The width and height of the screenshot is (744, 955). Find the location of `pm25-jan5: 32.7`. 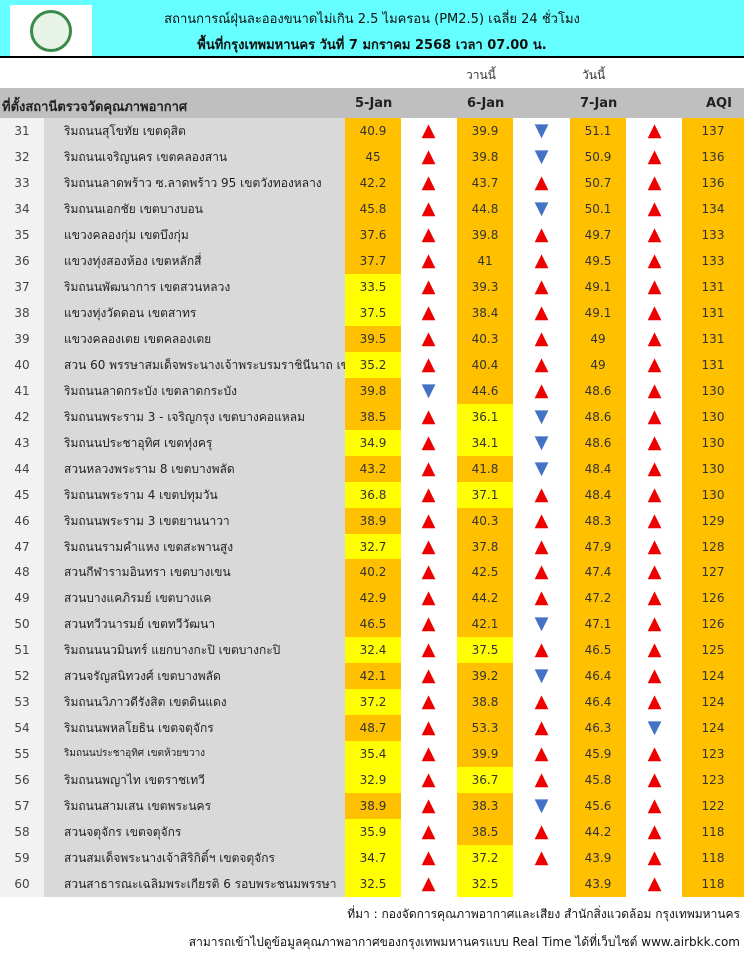

pm25-jan5: 32.7 is located at coordinates (373, 546).